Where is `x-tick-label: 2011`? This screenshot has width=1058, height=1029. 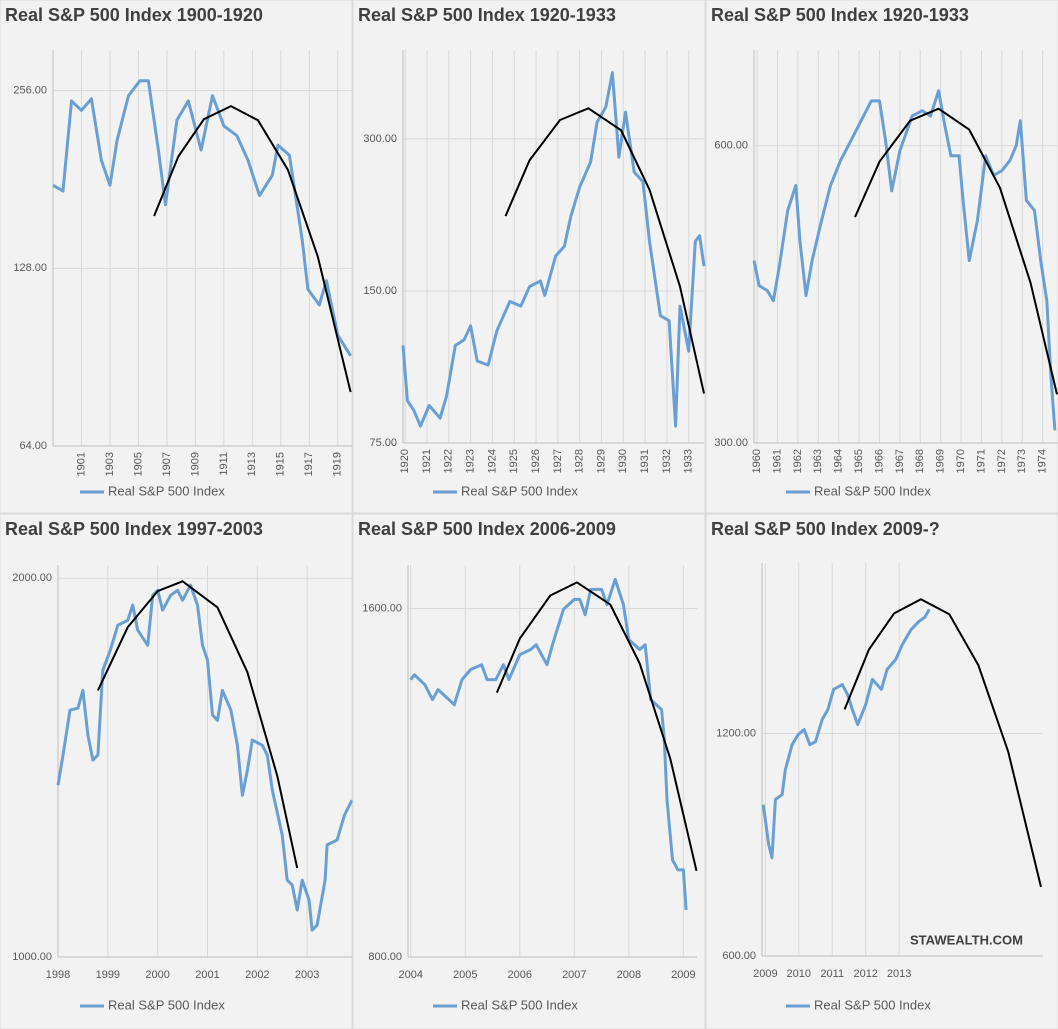
x-tick-label: 2011 is located at coordinates (832, 974).